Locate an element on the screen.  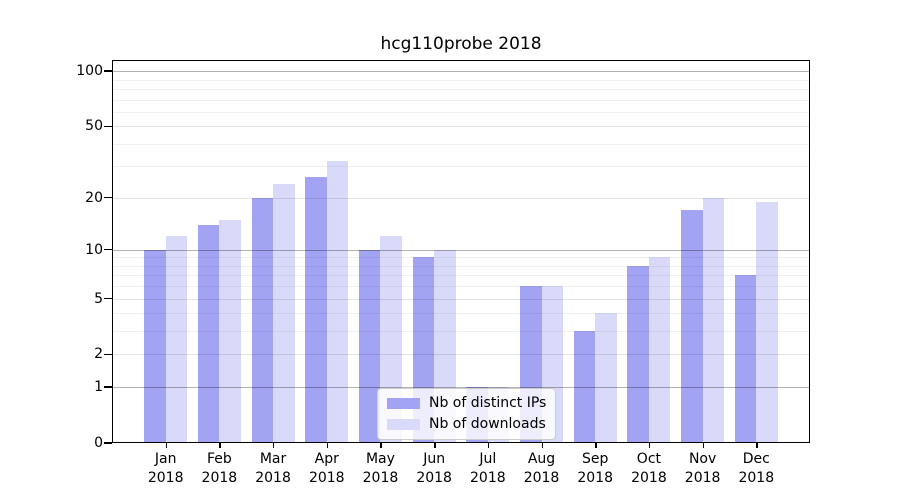
x-tick-label-aug: Aug 2018 is located at coordinates (541, 468).